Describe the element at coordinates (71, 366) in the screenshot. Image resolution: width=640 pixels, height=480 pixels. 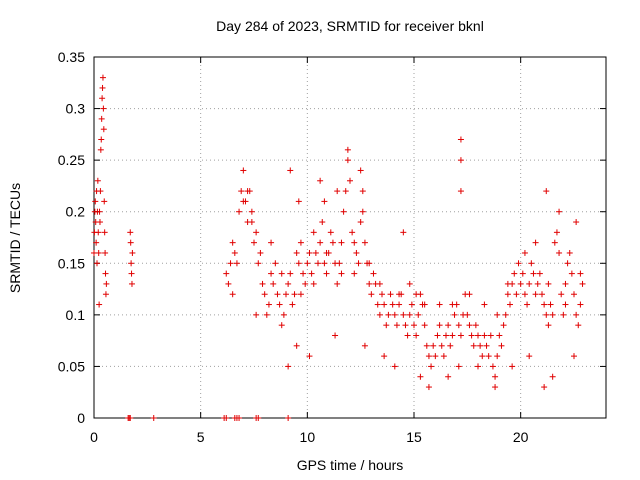
I see `y-tick-label: 0.05` at that location.